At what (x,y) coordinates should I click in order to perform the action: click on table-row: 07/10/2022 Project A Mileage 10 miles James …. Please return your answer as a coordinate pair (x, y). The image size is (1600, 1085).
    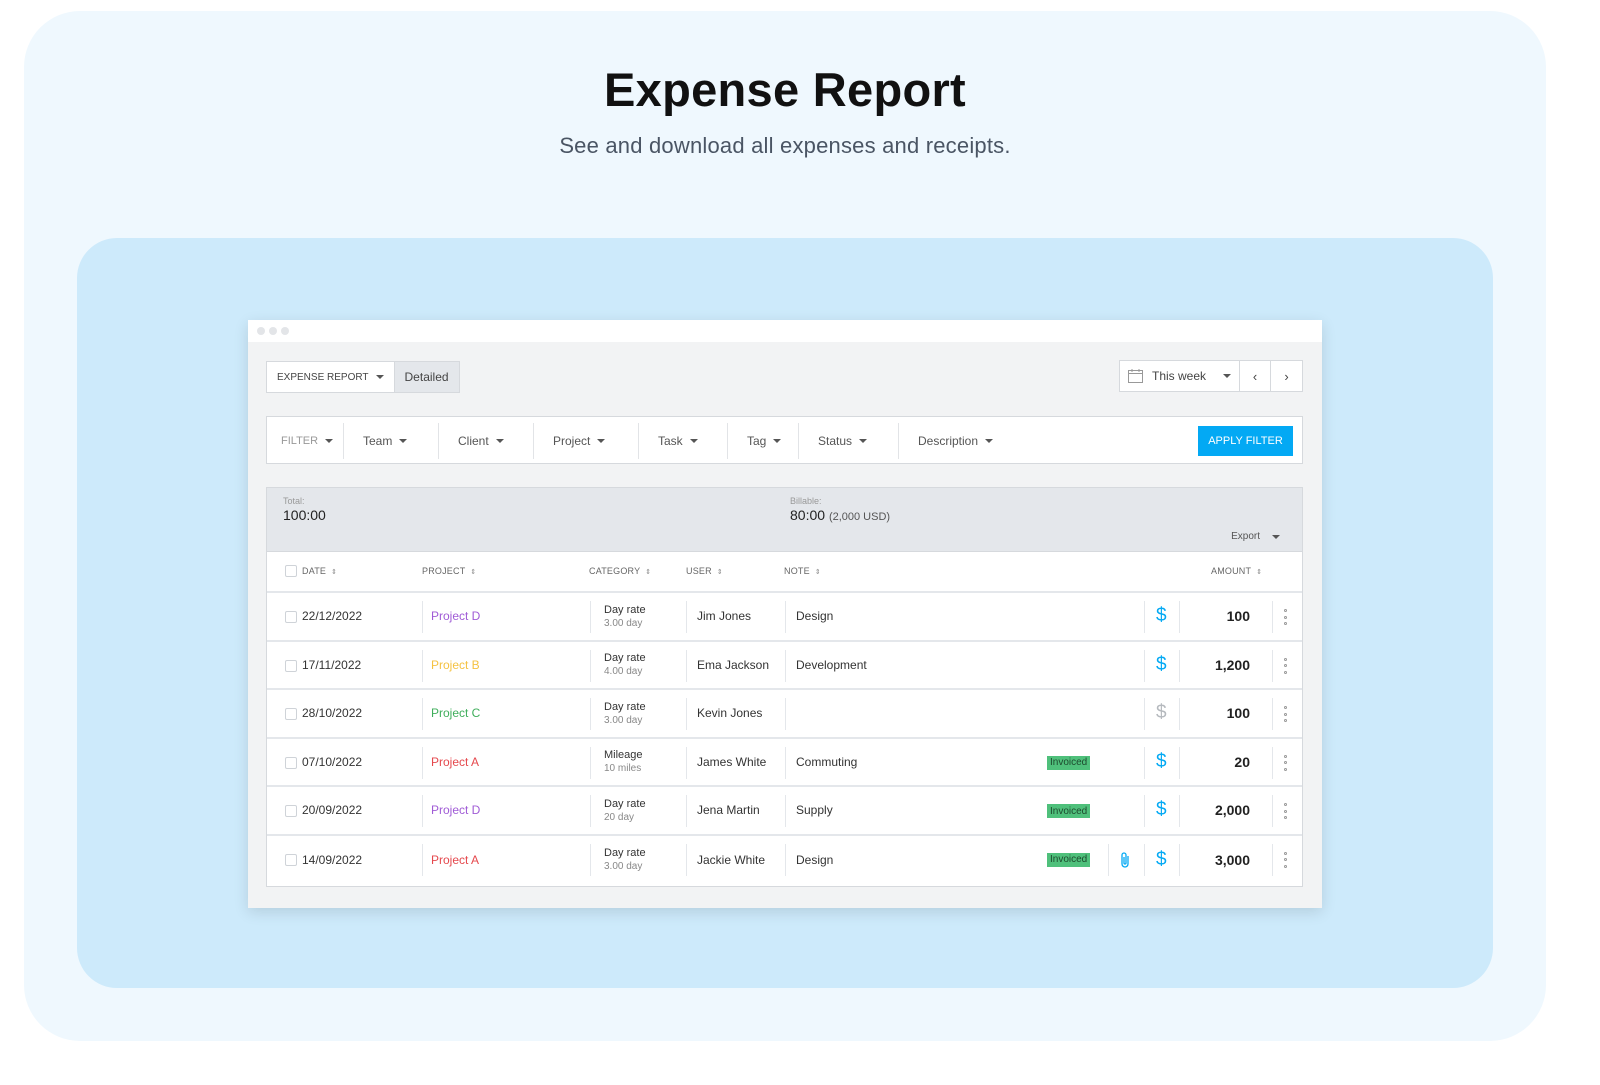
    Looking at the image, I should click on (784, 763).